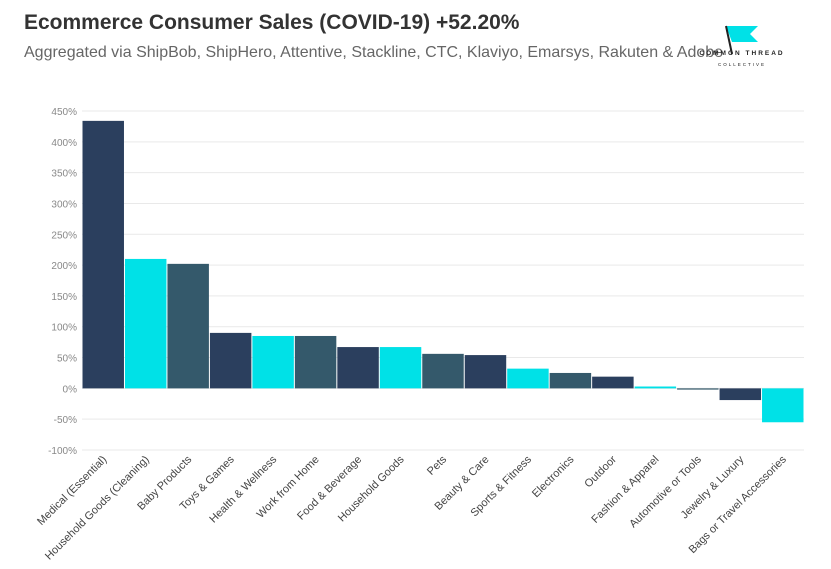 The width and height of the screenshot is (831, 569). Describe the element at coordinates (742, 53) in the screenshot. I see `logo-name: COMMON THREAD` at that location.